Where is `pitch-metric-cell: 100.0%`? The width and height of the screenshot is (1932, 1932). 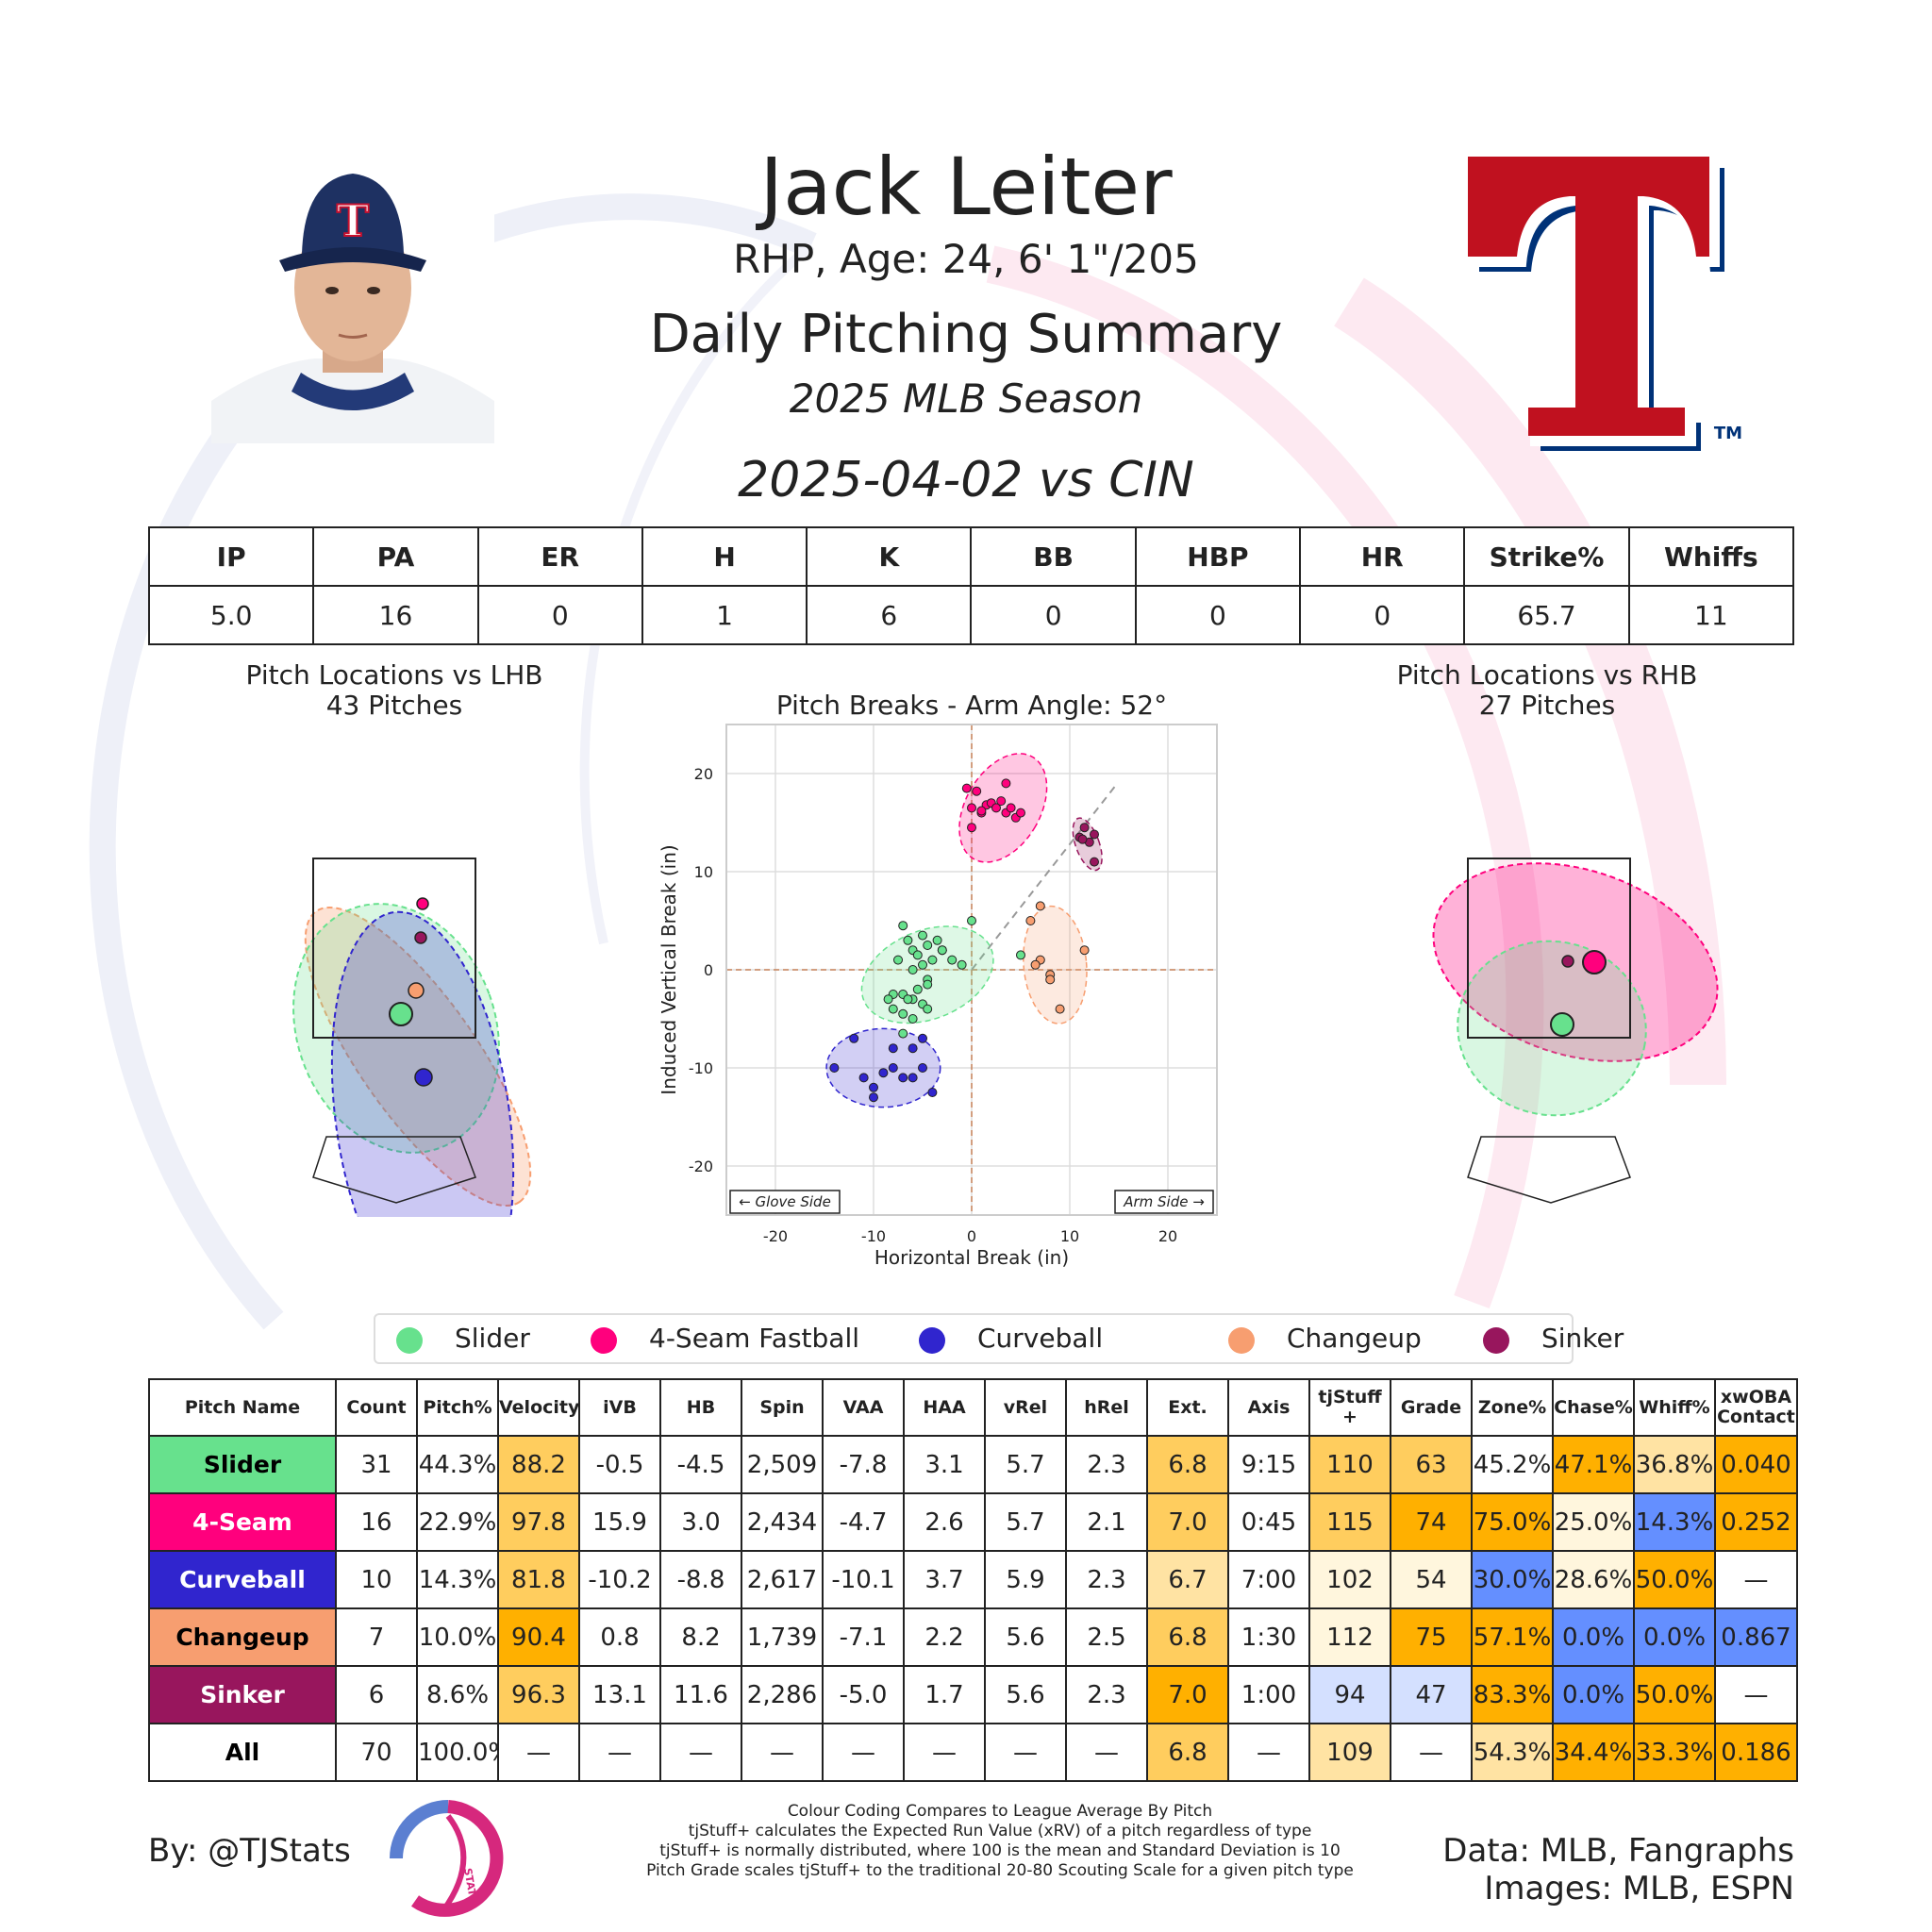
pitch-metric-cell: 100.0% is located at coordinates (458, 1753).